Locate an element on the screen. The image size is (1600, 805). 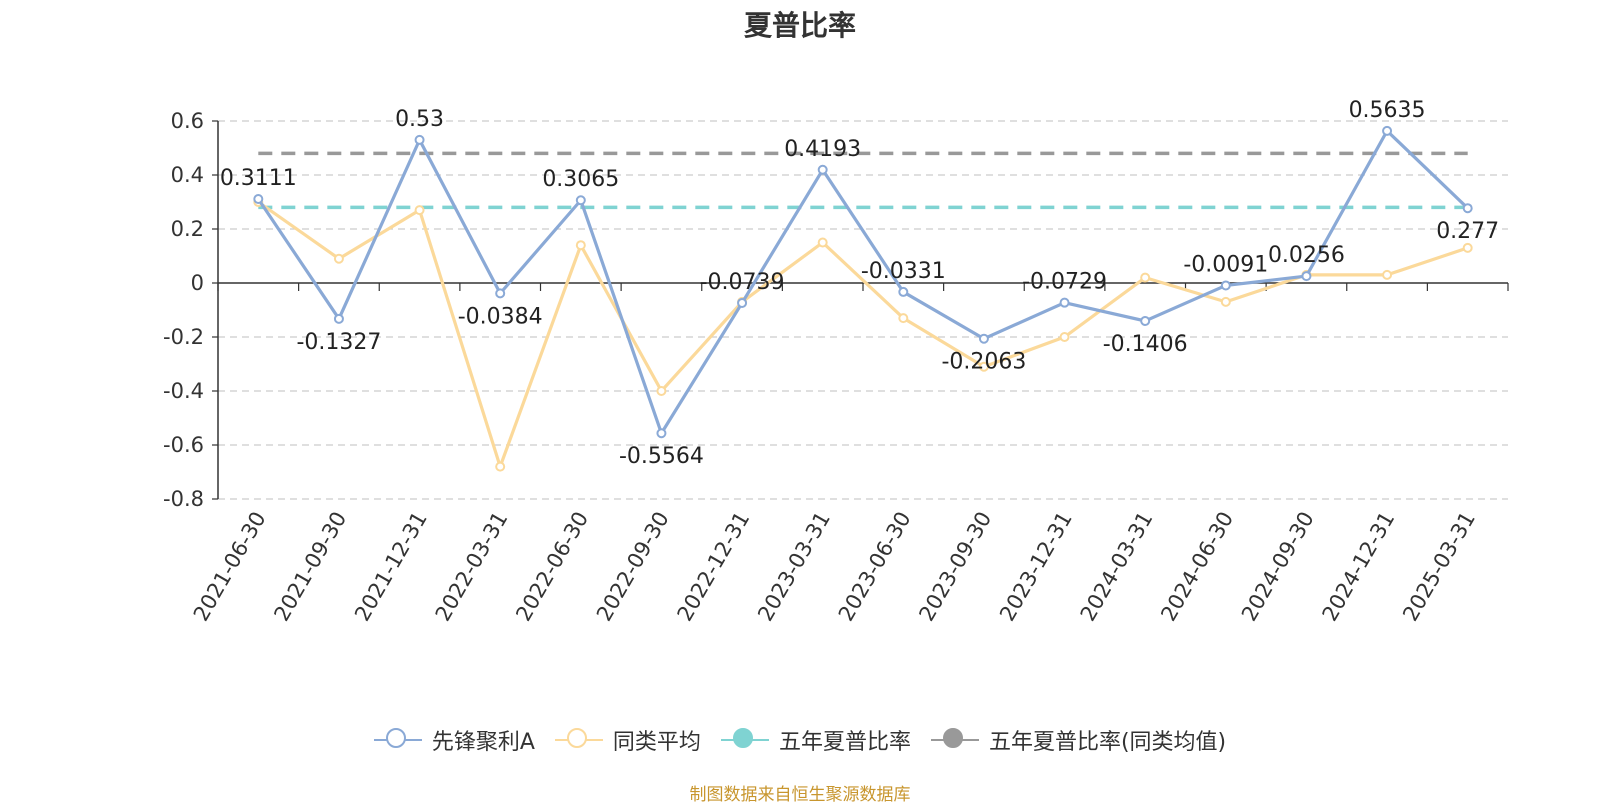
x-tick-label: 2021-09-30 is located at coordinates (310, 567).